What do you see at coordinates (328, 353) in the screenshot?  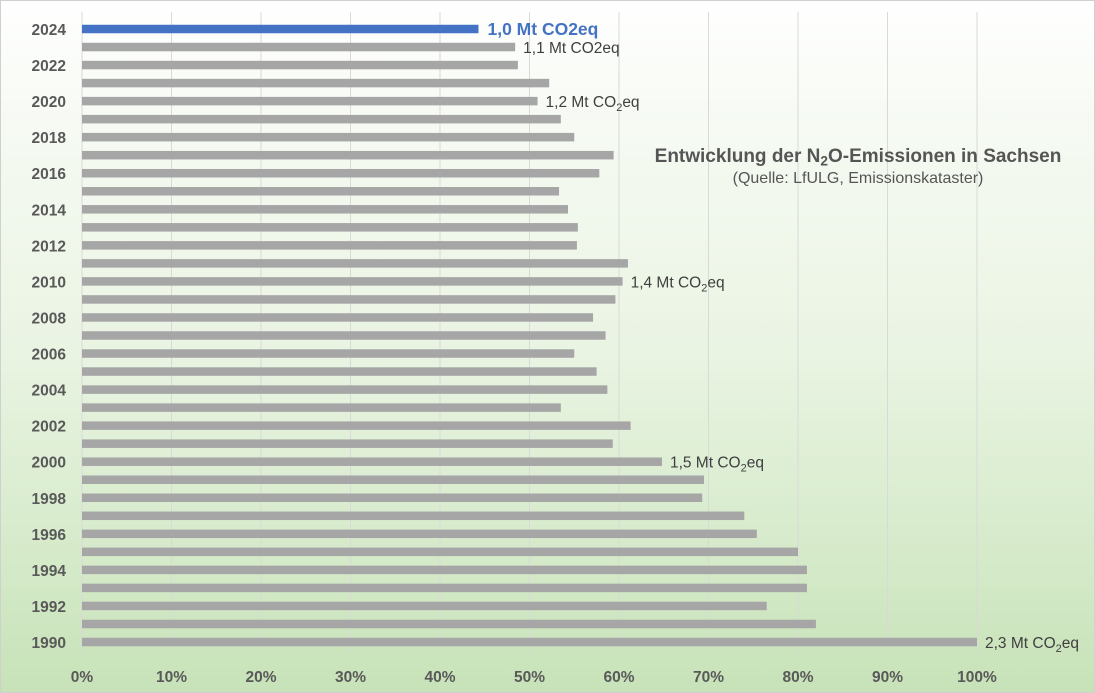 I see `bar-2006` at bounding box center [328, 353].